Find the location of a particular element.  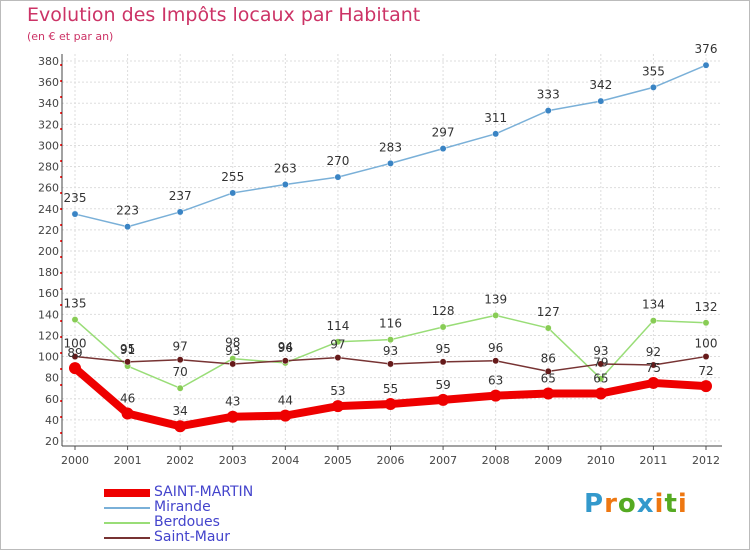

x-tick-label: 2004 is located at coordinates (285, 460).